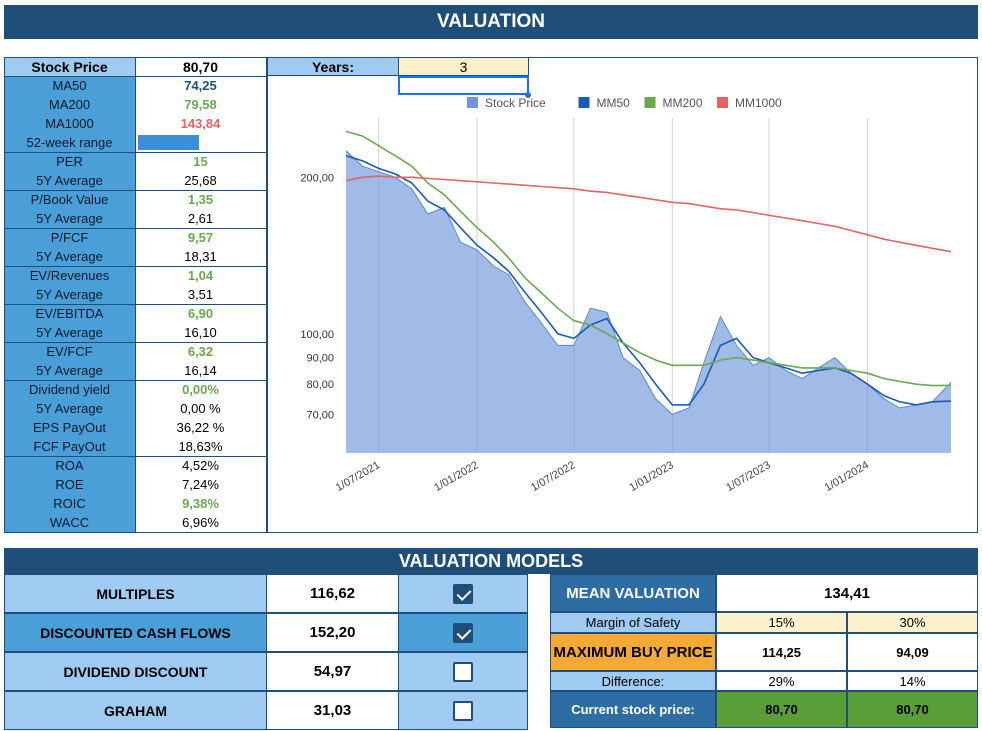 The image size is (982, 731). Describe the element at coordinates (515, 103) in the screenshot. I see `legend-label: Stock Price` at that location.